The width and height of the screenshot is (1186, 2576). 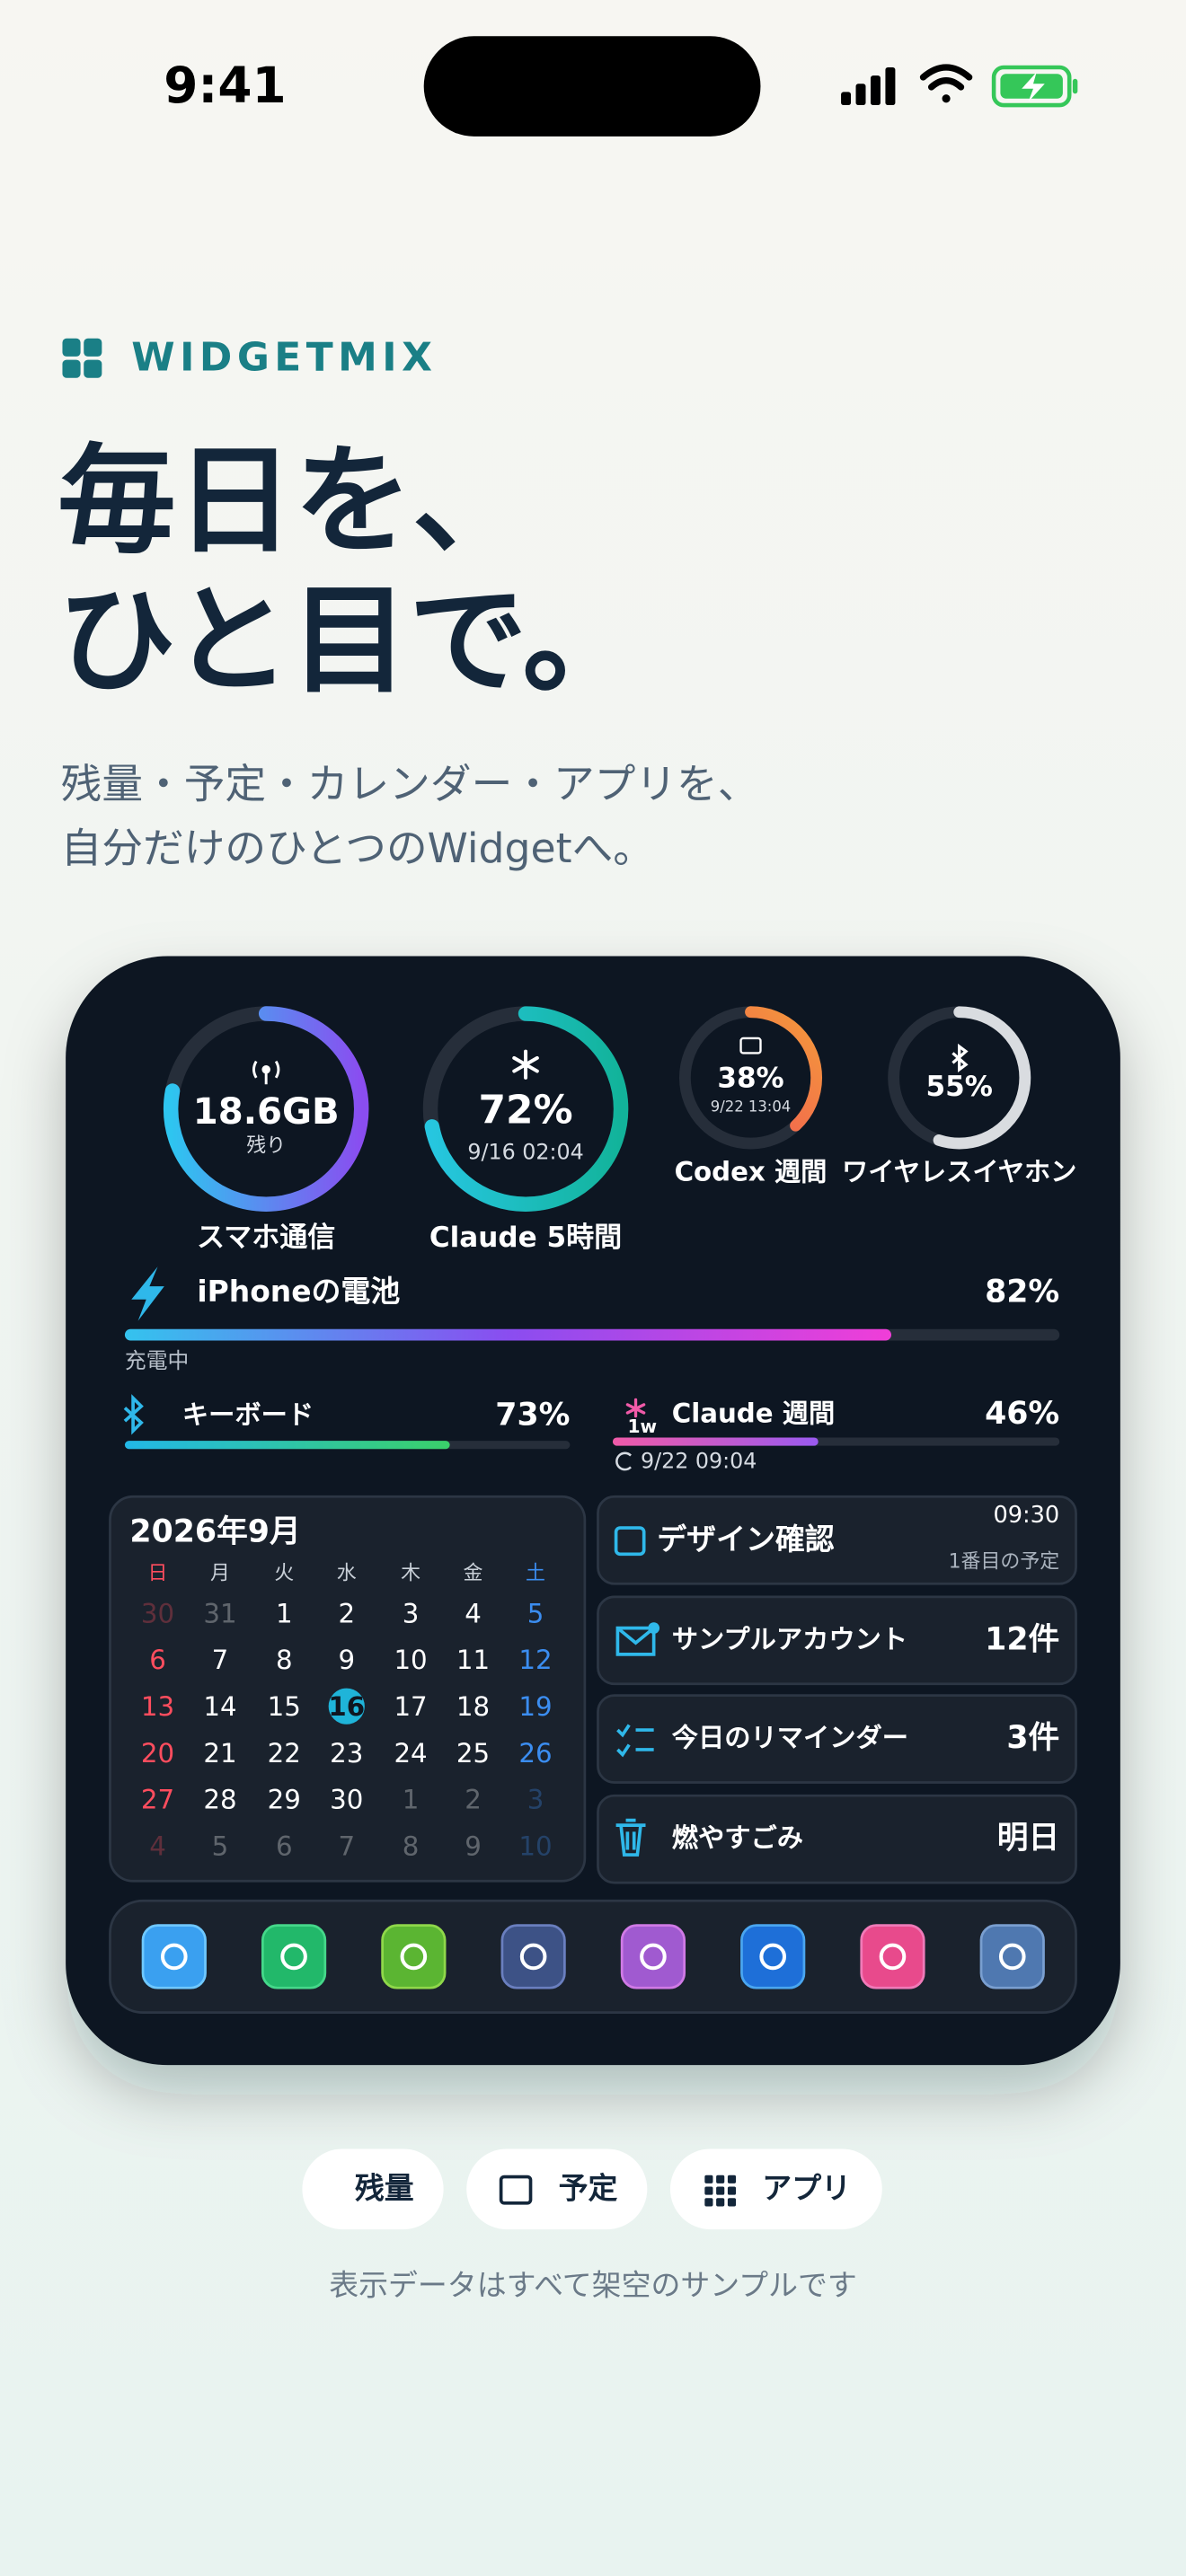 What do you see at coordinates (1028, 1839) in the screenshot?
I see `item-count: 明日` at bounding box center [1028, 1839].